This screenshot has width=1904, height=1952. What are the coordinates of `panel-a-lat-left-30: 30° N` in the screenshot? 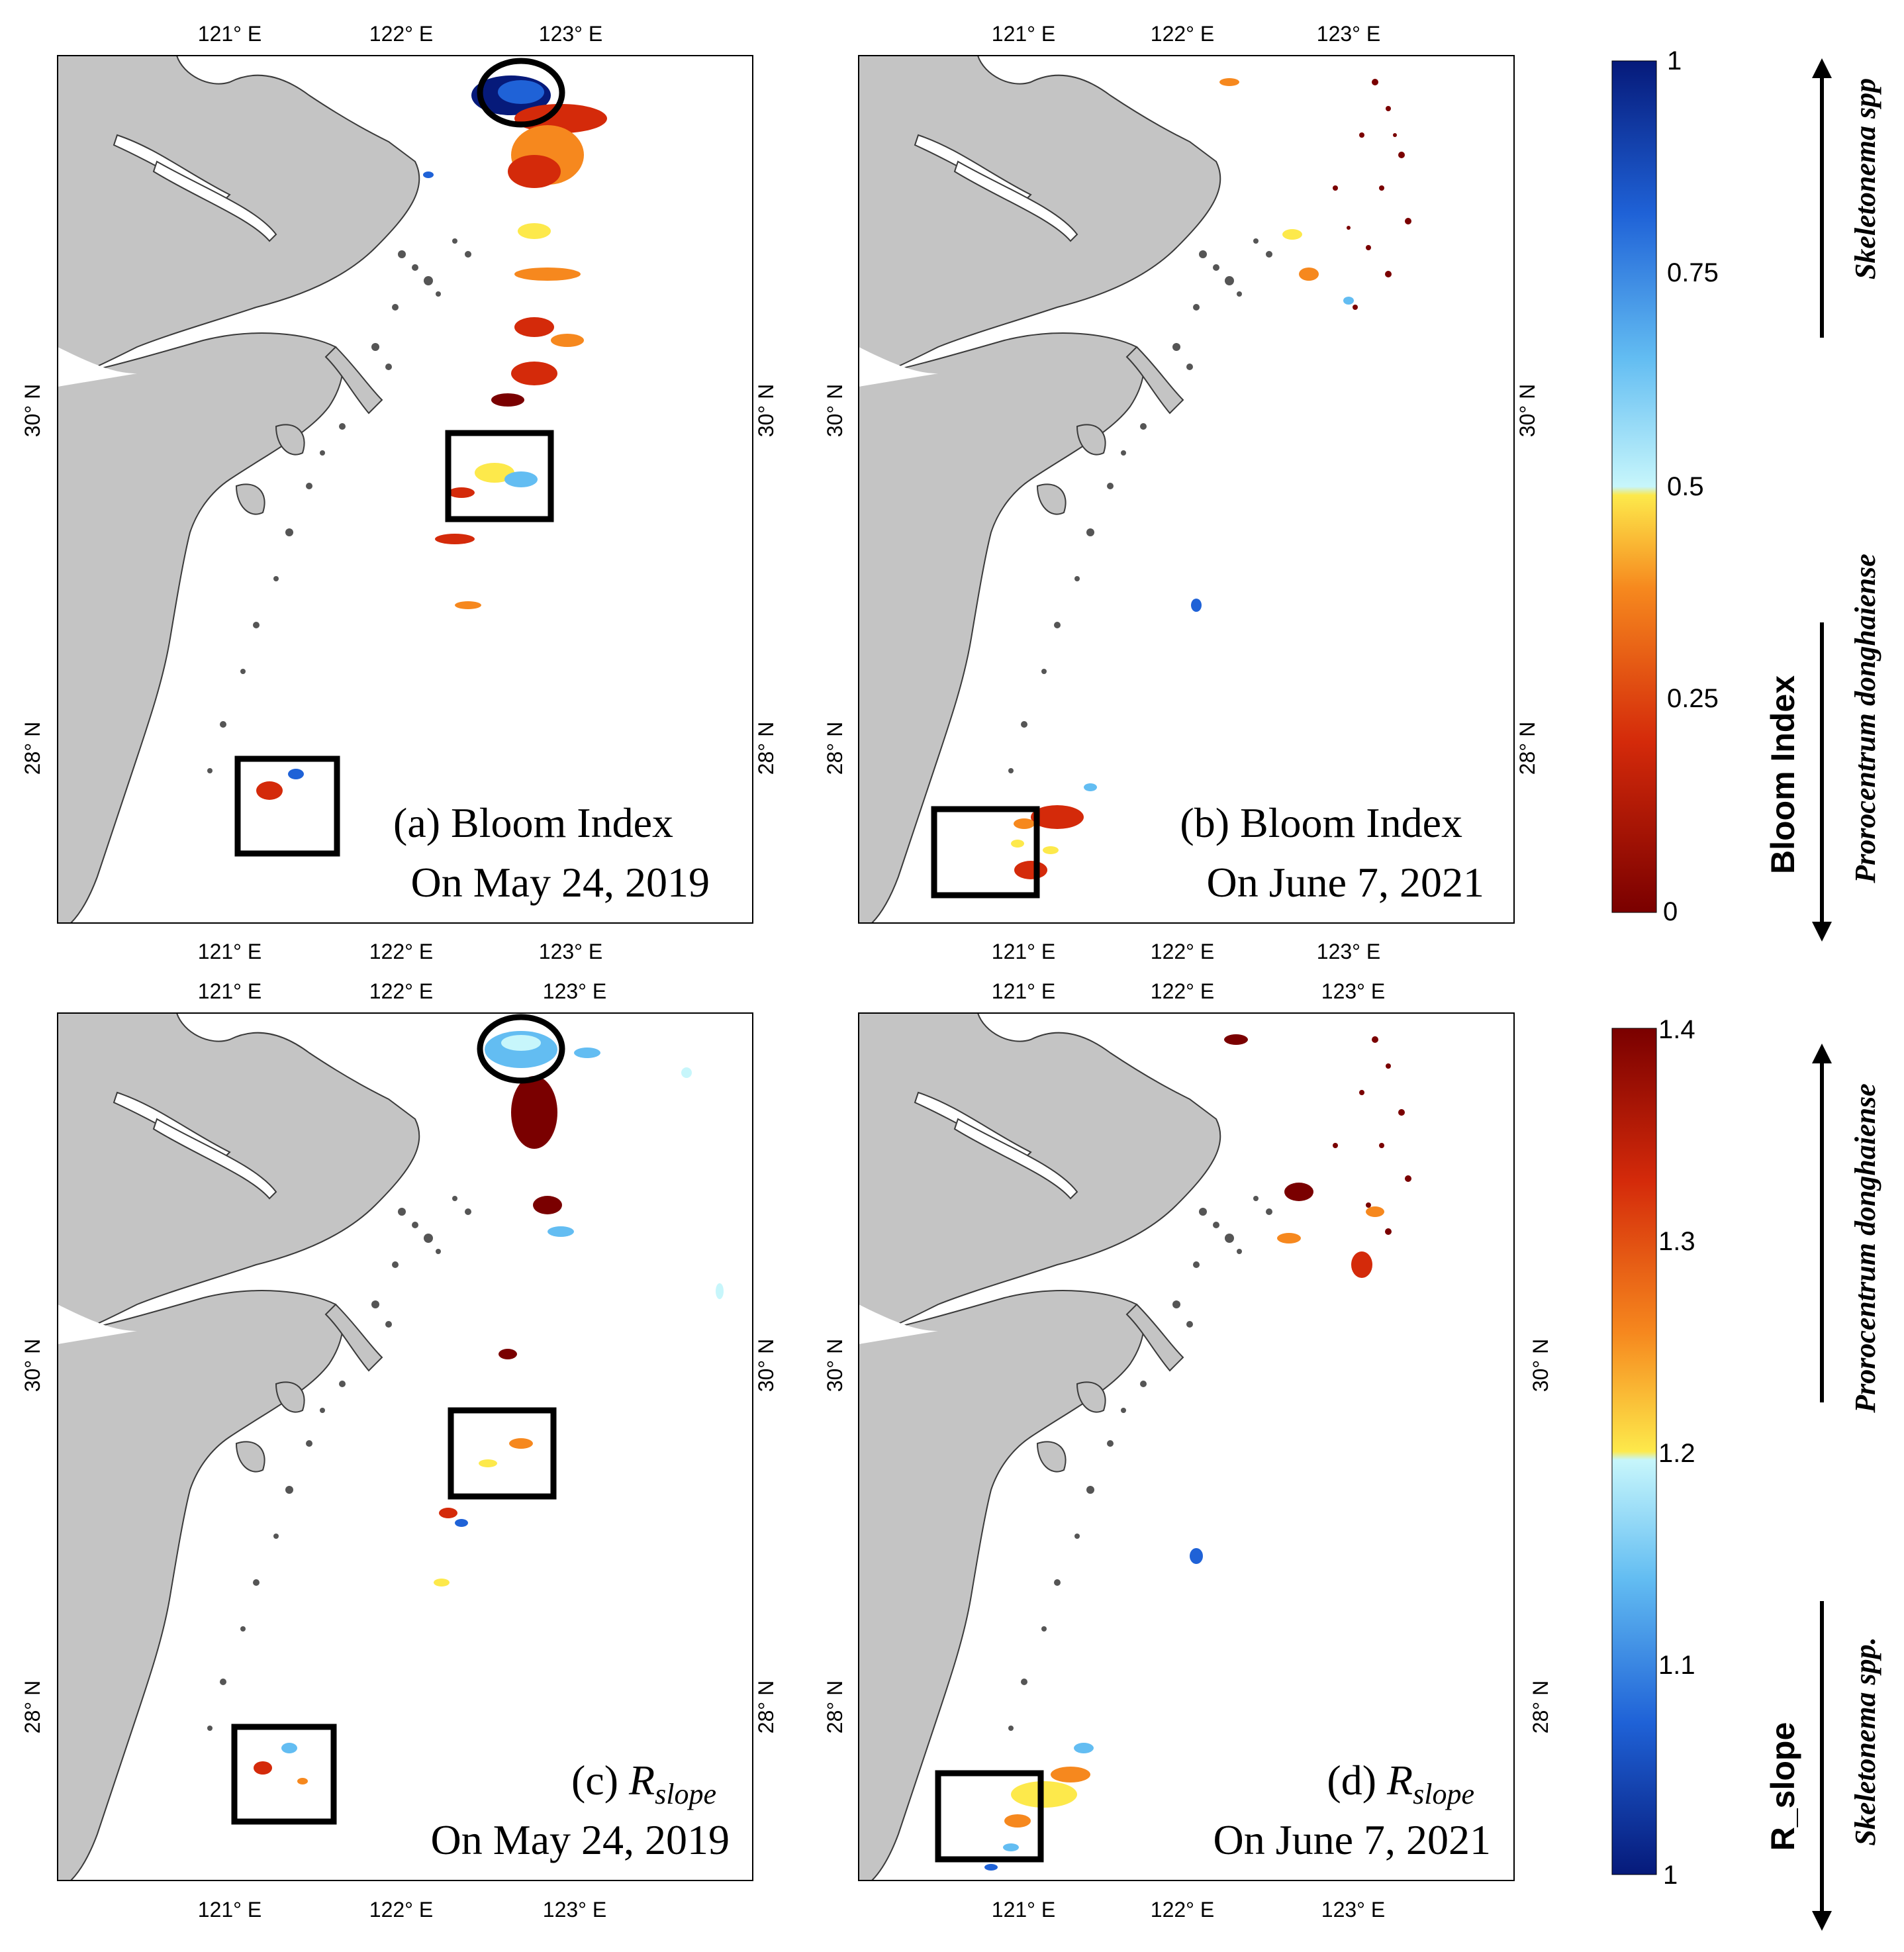 It's located at (32, 410).